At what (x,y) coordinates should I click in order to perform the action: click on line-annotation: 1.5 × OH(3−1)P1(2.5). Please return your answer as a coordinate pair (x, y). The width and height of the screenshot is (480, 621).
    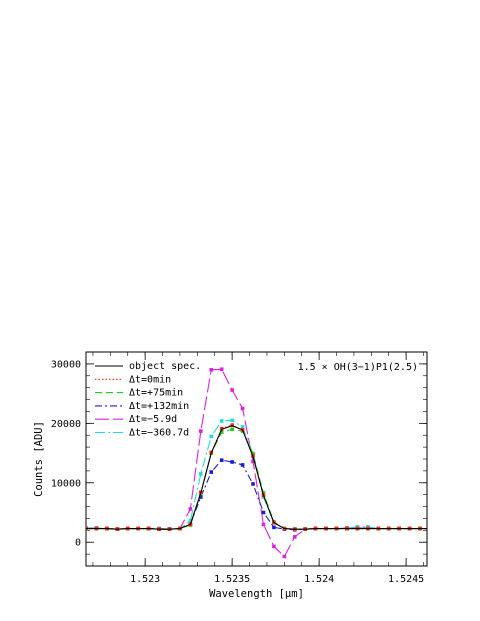
    Looking at the image, I should click on (358, 367).